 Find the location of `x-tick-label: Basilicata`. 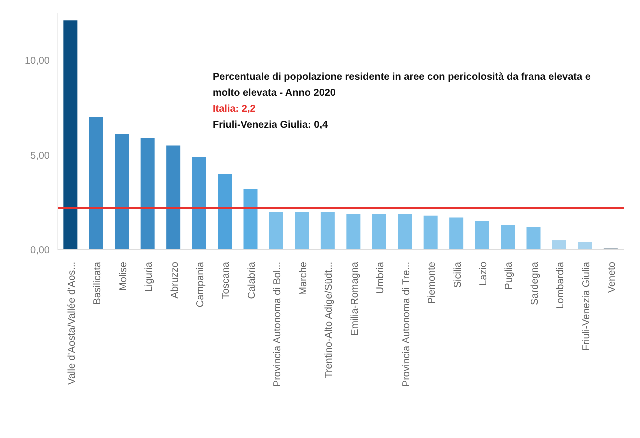

x-tick-label: Basilicata is located at coordinates (98, 283).